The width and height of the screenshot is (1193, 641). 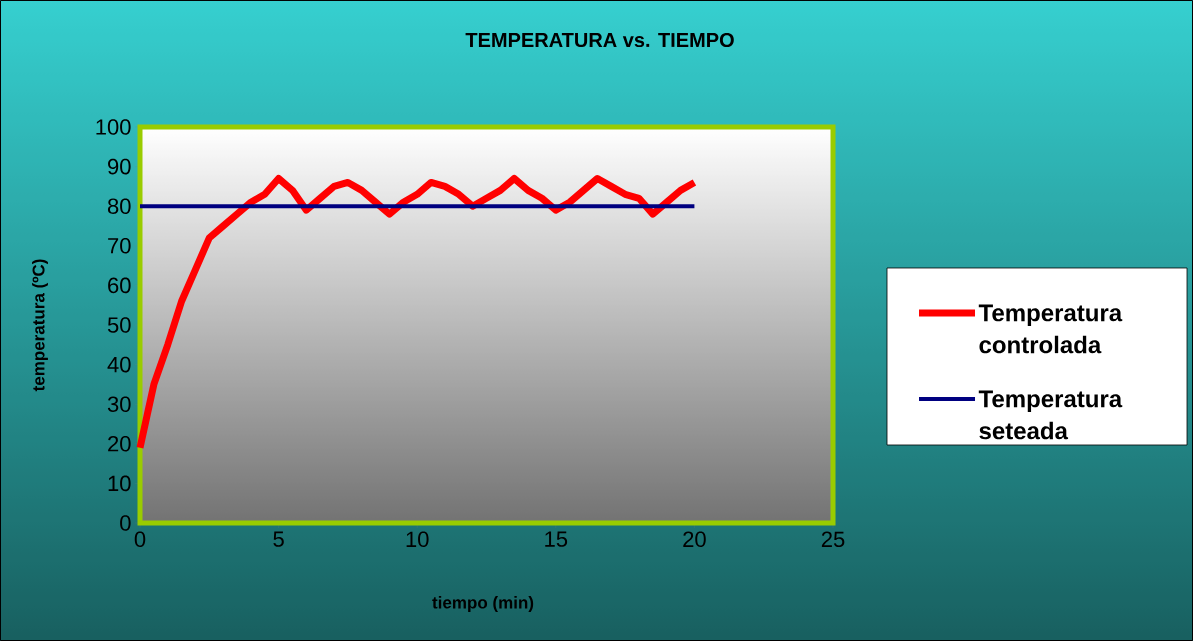 What do you see at coordinates (483, 604) in the screenshot?
I see `x-axis-title: tiempo (min)` at bounding box center [483, 604].